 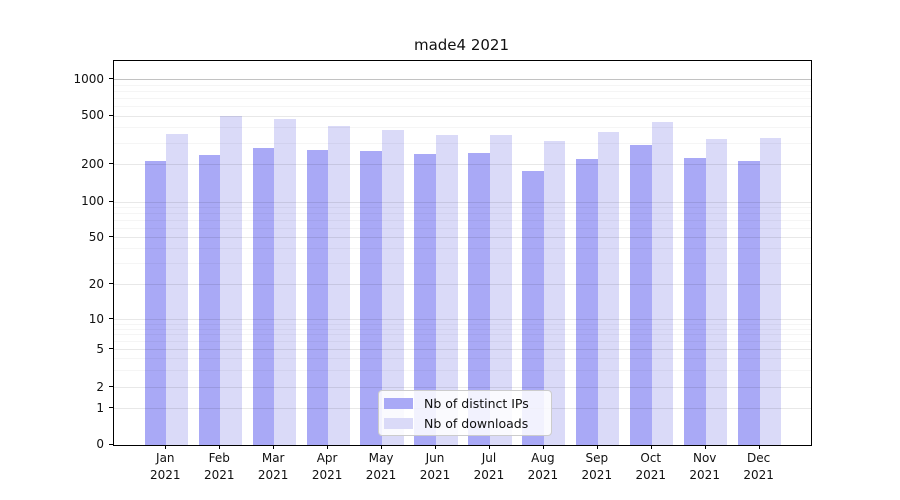 I want to click on x-tick-label-jan: Jan 2021, so click(x=165, y=466).